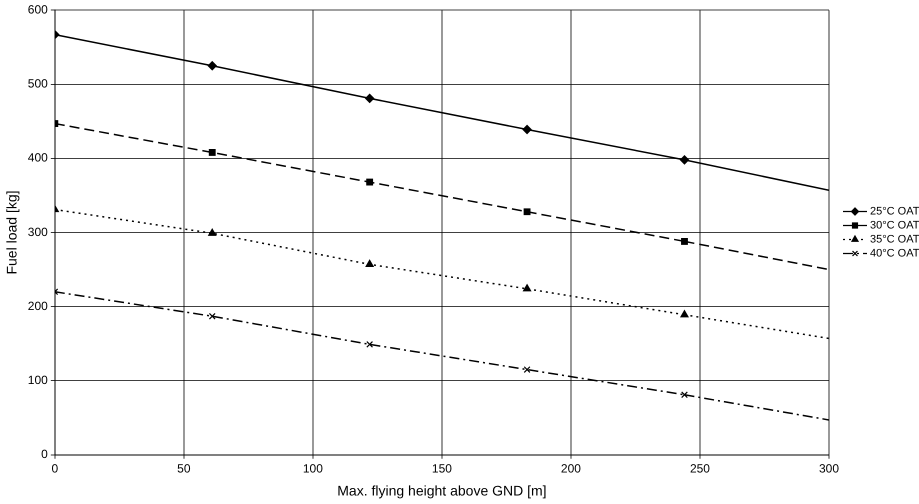 The height and width of the screenshot is (504, 919). What do you see at coordinates (54, 468) in the screenshot?
I see `x-tick-label: 0` at bounding box center [54, 468].